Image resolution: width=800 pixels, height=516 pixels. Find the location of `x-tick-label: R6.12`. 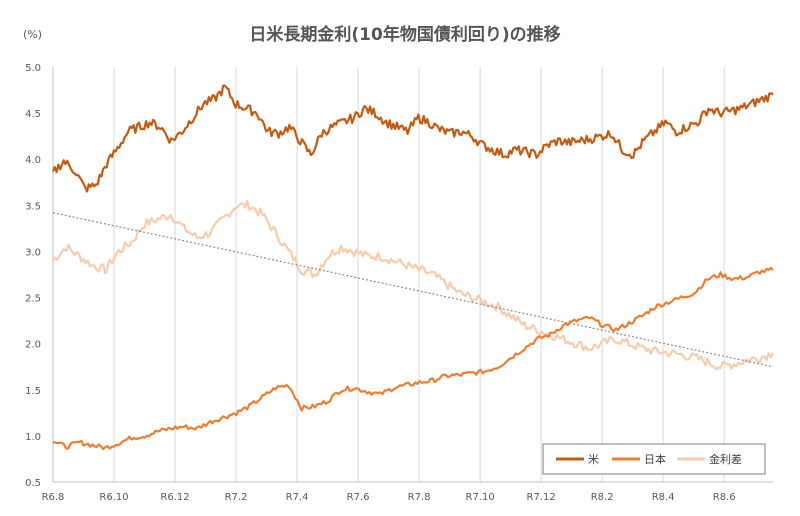

x-tick-label: R6.12 is located at coordinates (174, 497).